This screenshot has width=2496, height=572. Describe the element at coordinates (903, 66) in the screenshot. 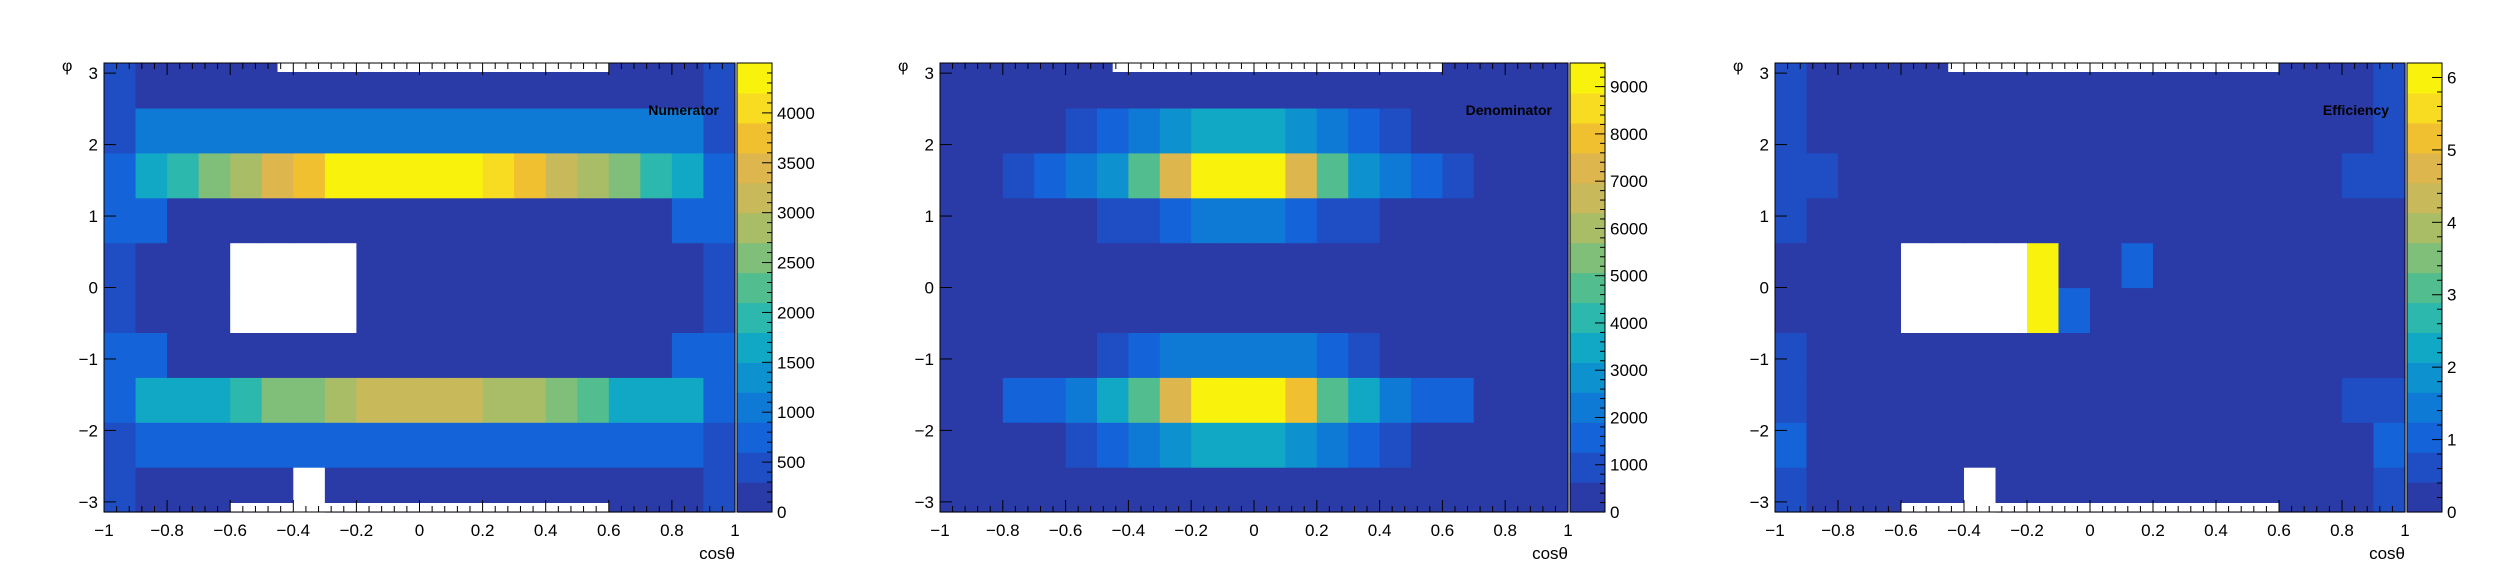

I see `y-axis-label: φ` at that location.